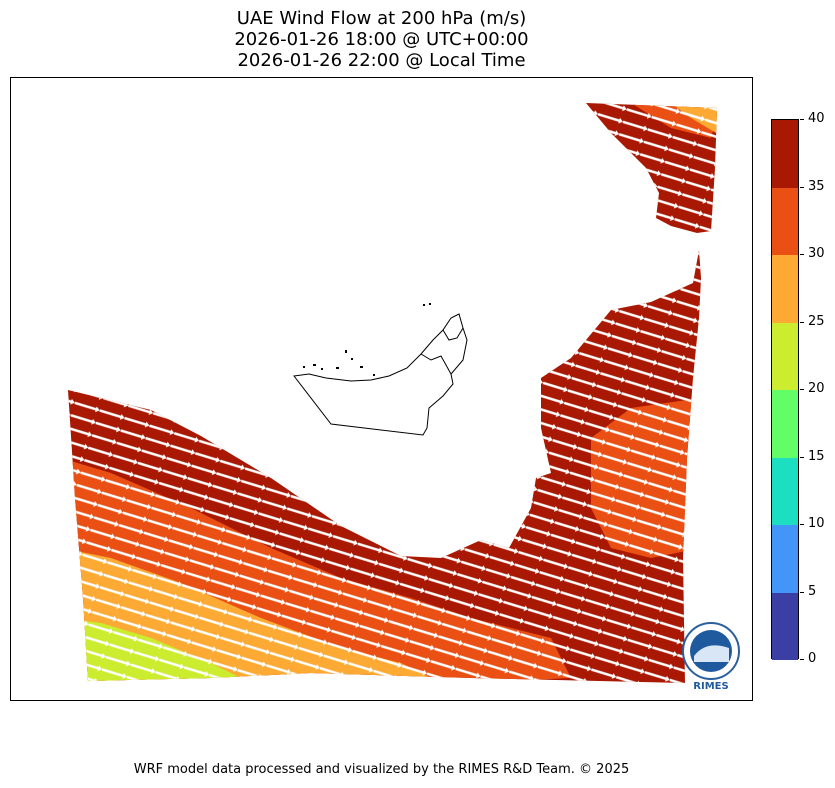  I want to click on title-line-2: 2026-01-26 18:00 @ UTC+00:00, so click(381, 39).